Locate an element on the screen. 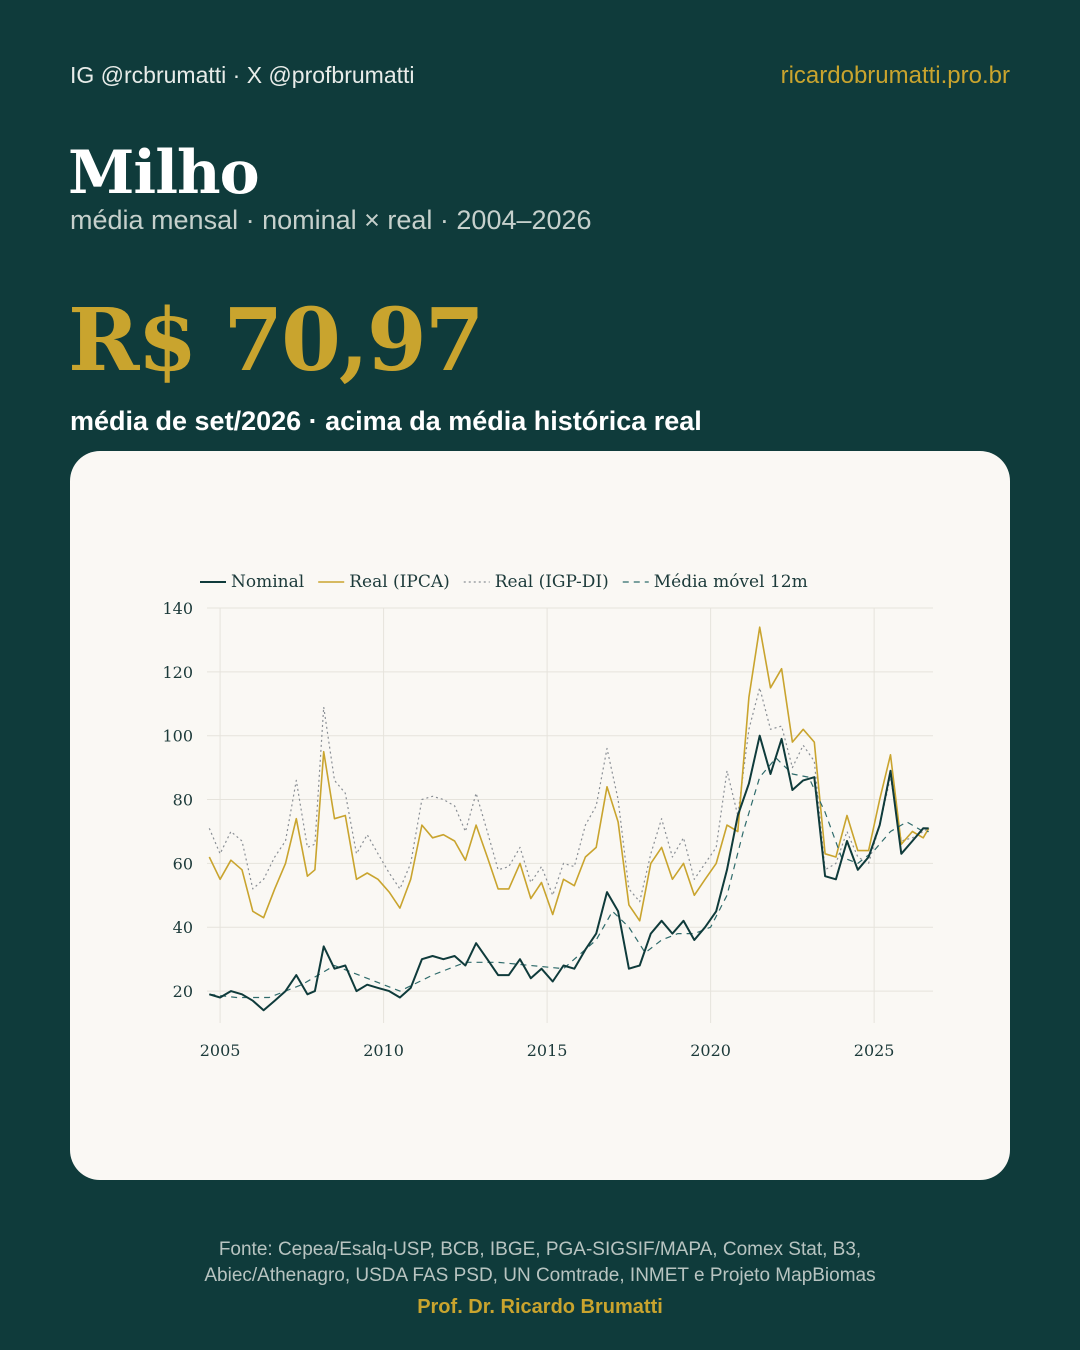  y-tick-label-60: 60 is located at coordinates (183, 863).